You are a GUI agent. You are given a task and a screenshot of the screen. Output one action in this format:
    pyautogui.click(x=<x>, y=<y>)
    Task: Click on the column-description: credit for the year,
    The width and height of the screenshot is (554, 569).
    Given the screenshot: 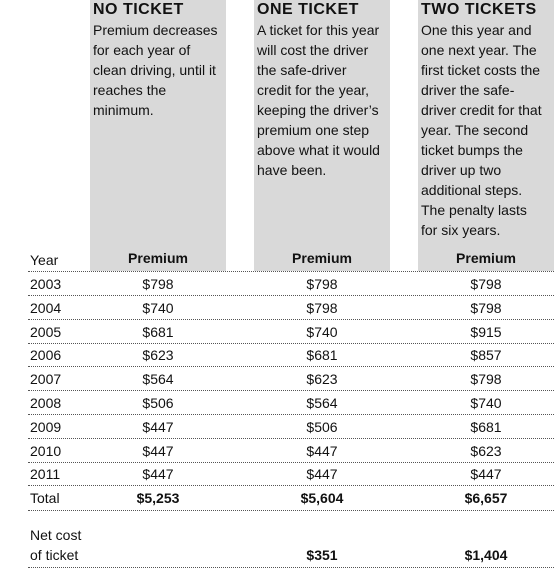 What is the action you would take?
    pyautogui.click(x=313, y=90)
    